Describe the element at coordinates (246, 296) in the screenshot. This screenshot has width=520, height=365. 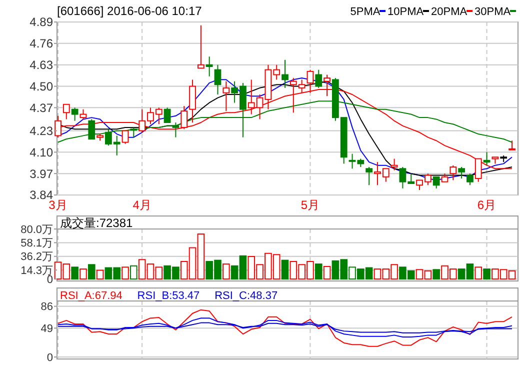
I see `series-label: RSI_C:48.37` at that location.